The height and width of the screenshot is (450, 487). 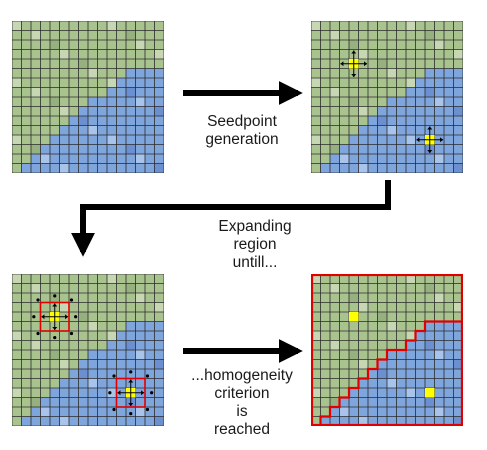 I want to click on label-line: Seedpoint, so click(x=242, y=121).